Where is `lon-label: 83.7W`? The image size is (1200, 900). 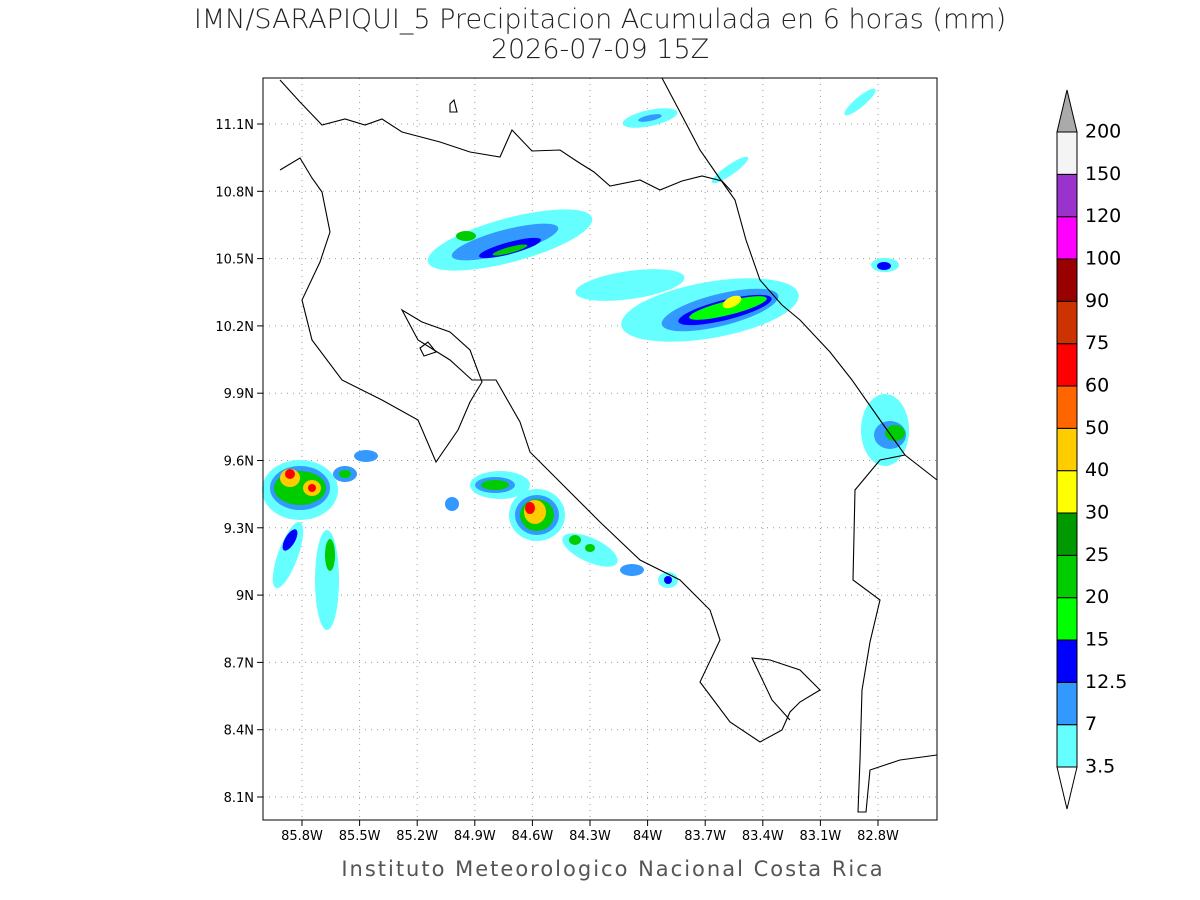 lon-label: 83.7W is located at coordinates (705, 836).